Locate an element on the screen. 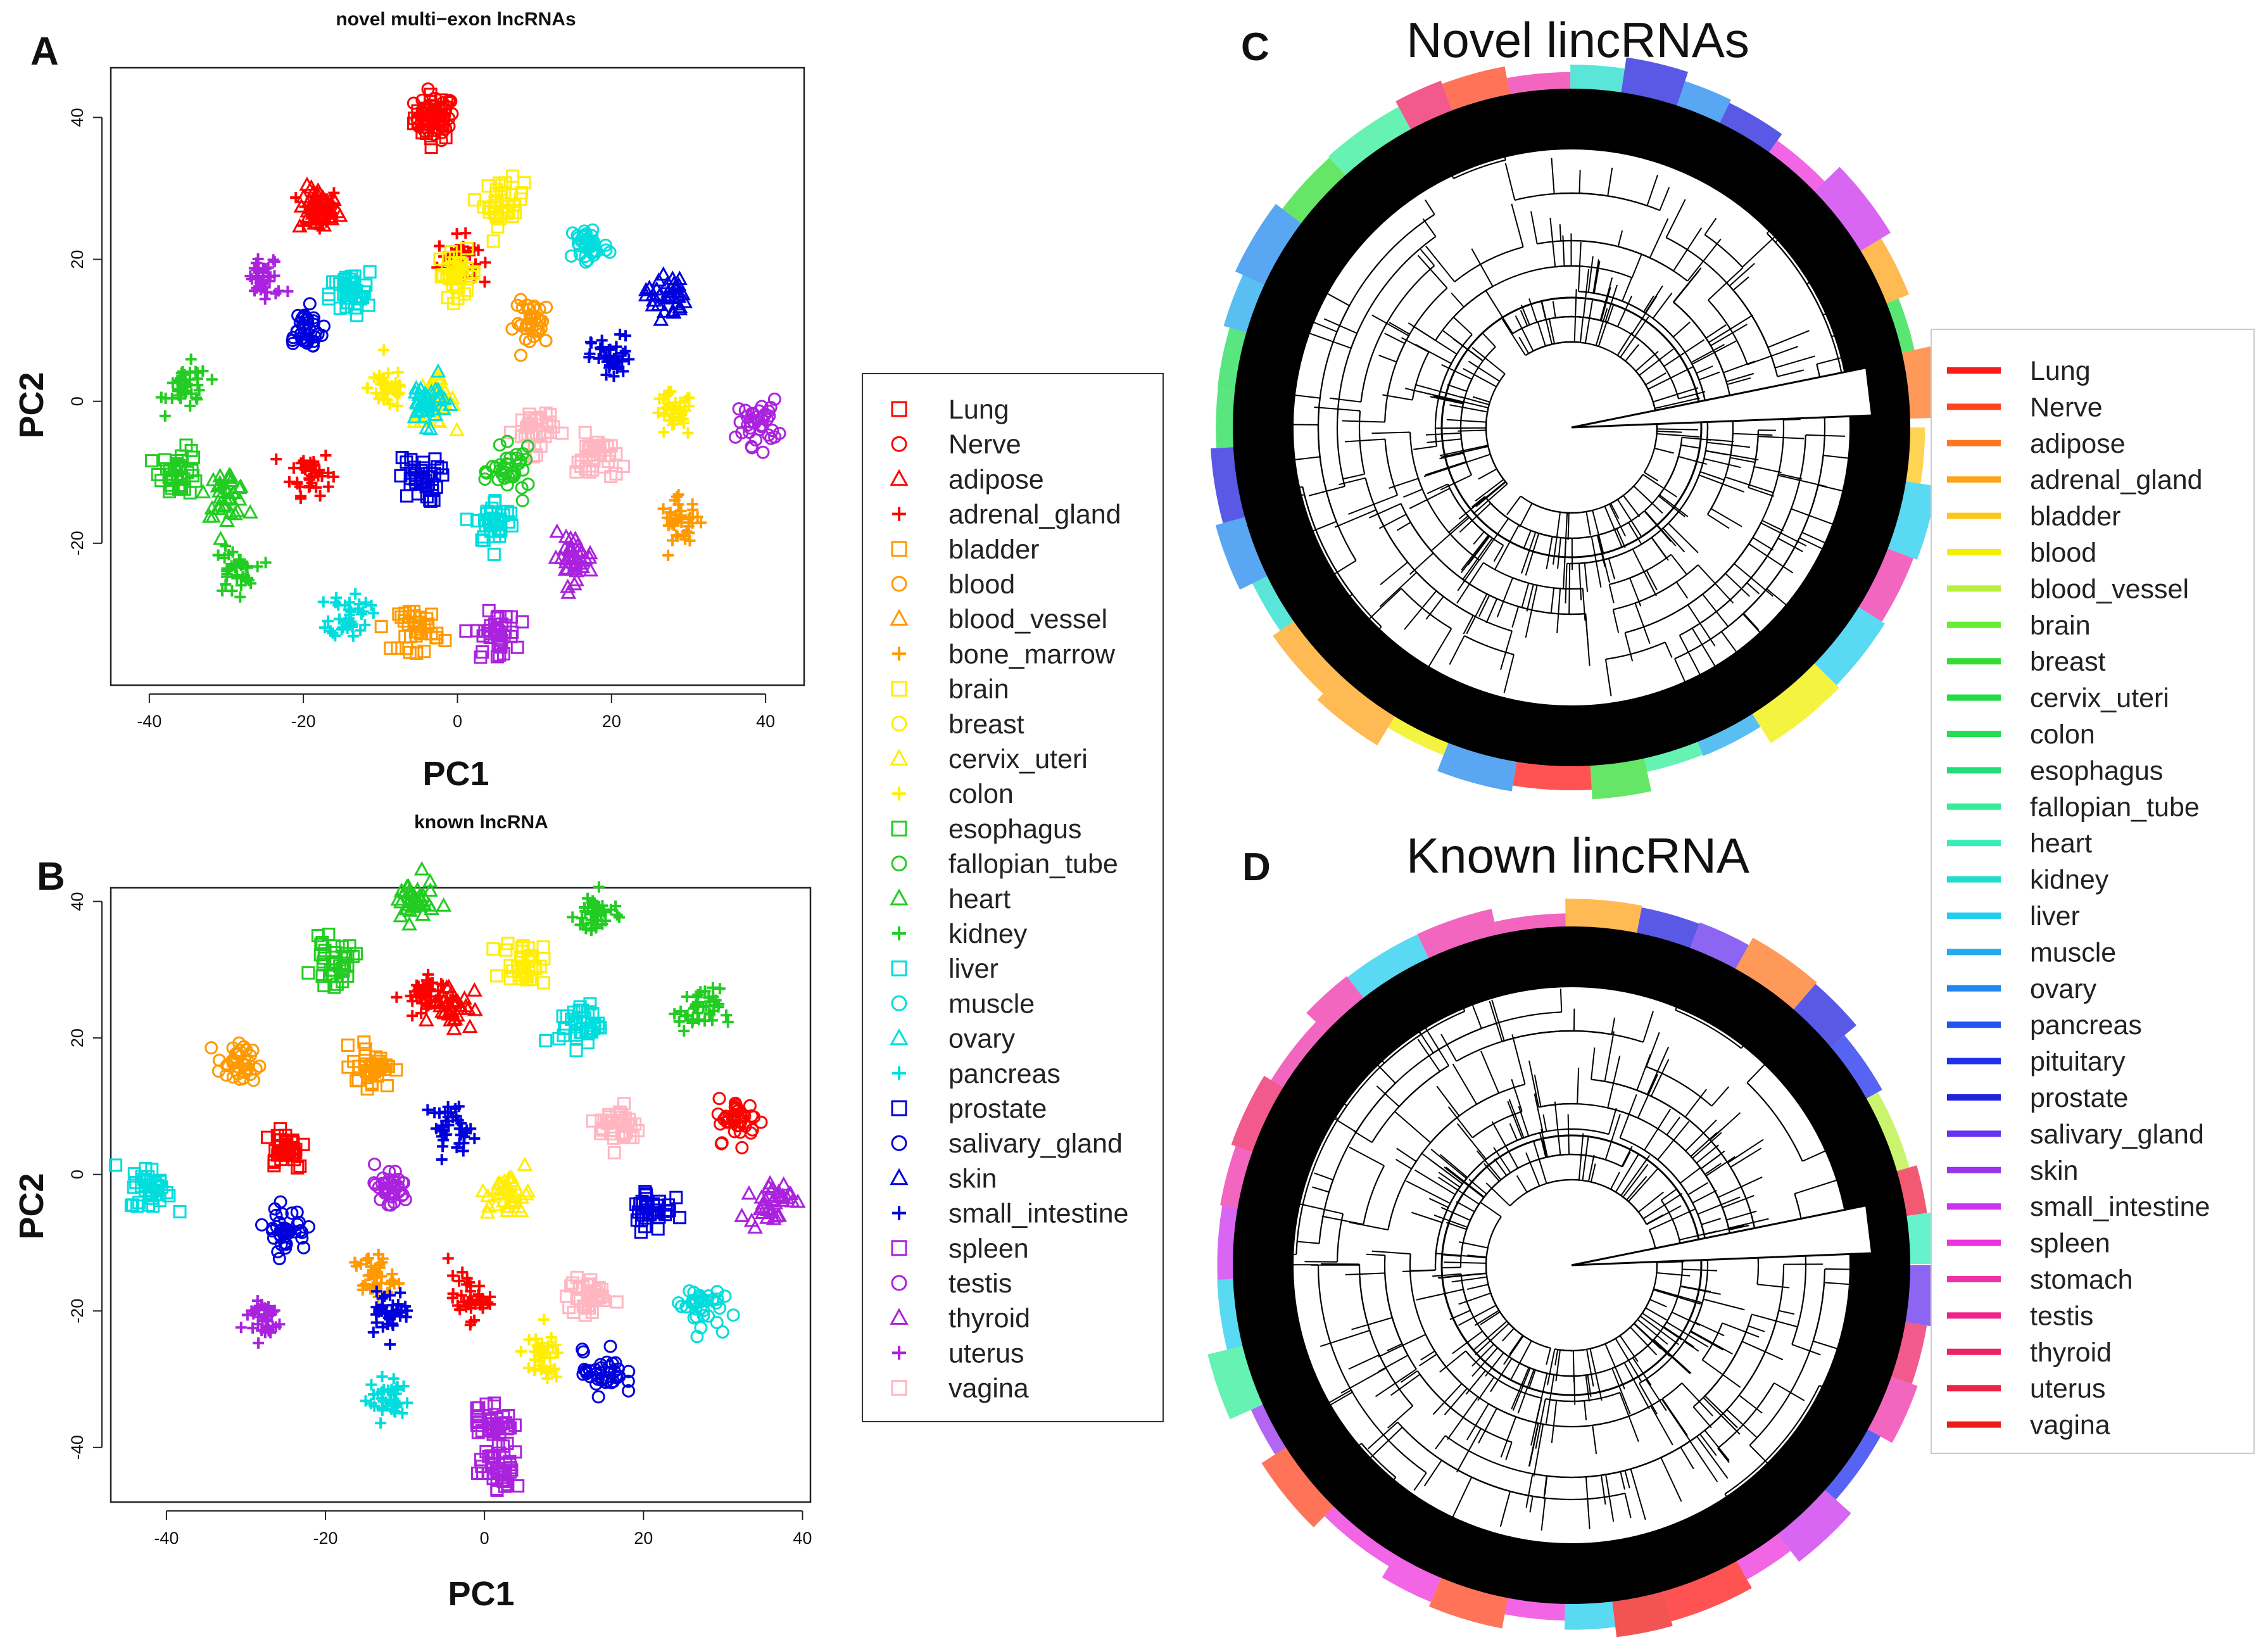 This screenshot has width=2268, height=1642. x-tick-label: -20 is located at coordinates (303, 721).